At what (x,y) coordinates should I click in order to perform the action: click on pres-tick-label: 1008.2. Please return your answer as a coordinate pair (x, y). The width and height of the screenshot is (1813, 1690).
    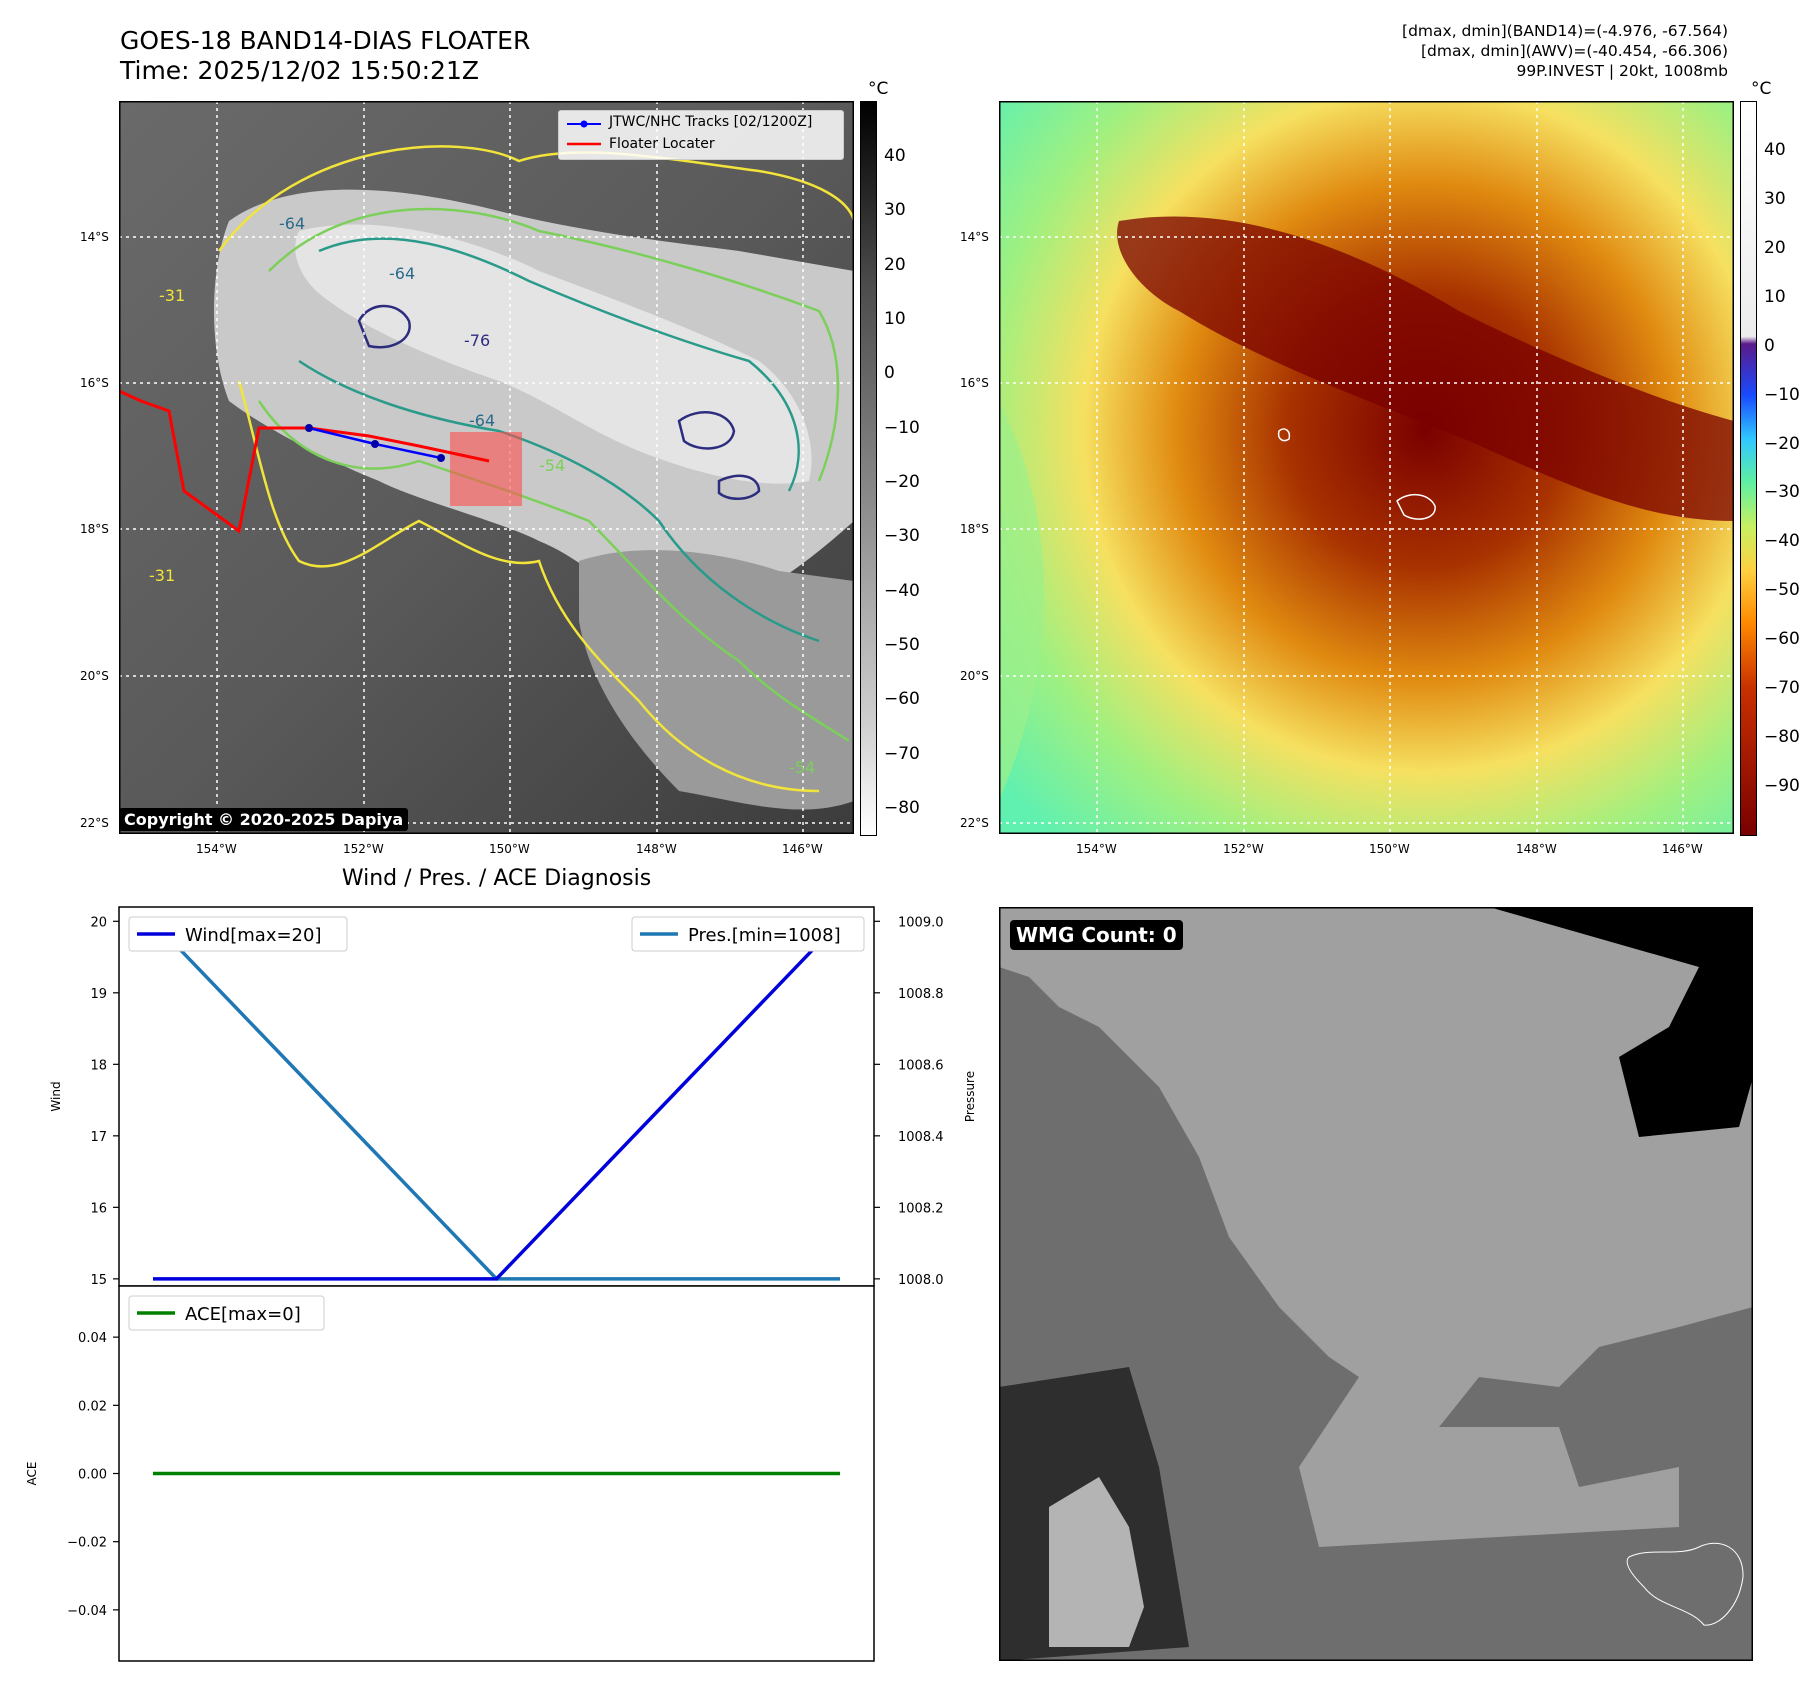
    Looking at the image, I should click on (921, 1208).